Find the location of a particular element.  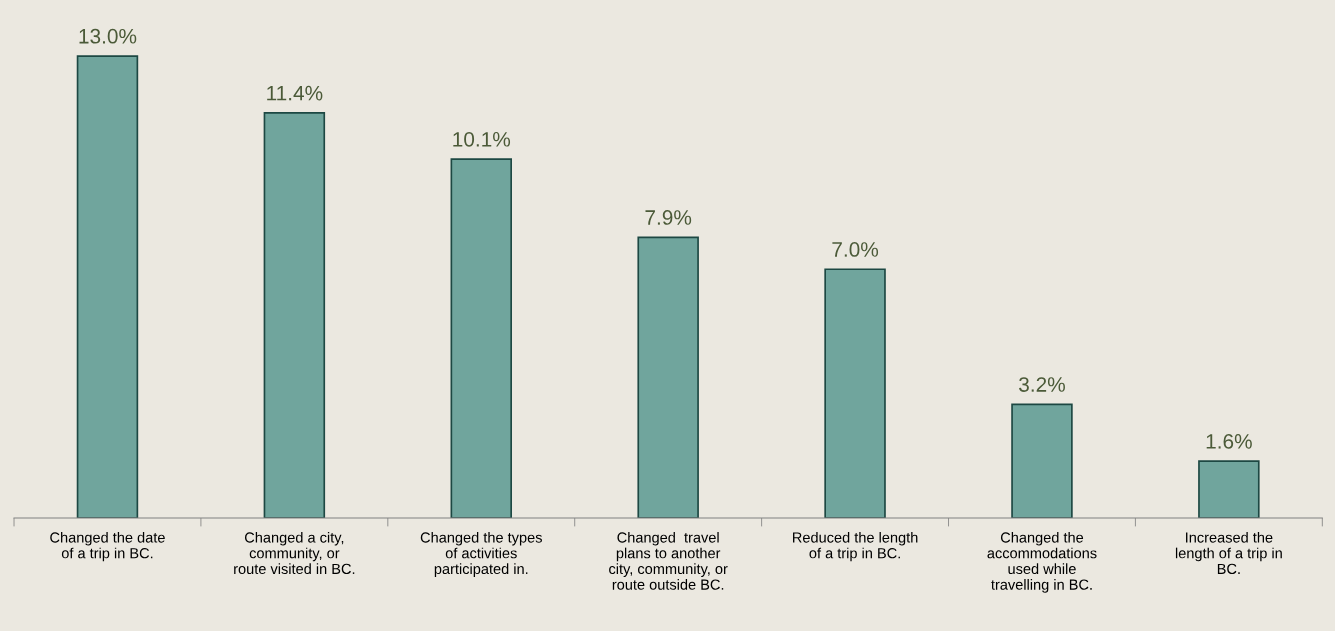

data-label: 1.6% is located at coordinates (1229, 441).